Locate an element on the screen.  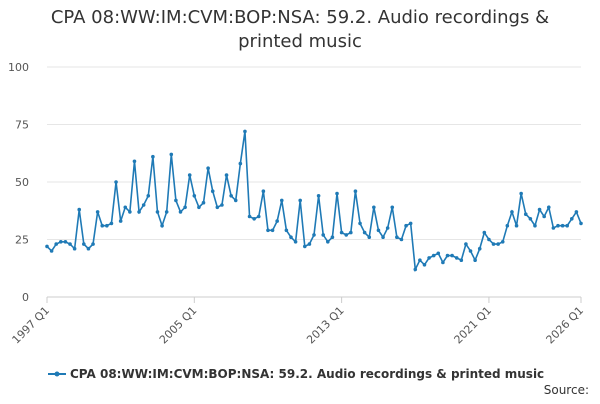
y-tick-label: 0 is located at coordinates (25, 297).